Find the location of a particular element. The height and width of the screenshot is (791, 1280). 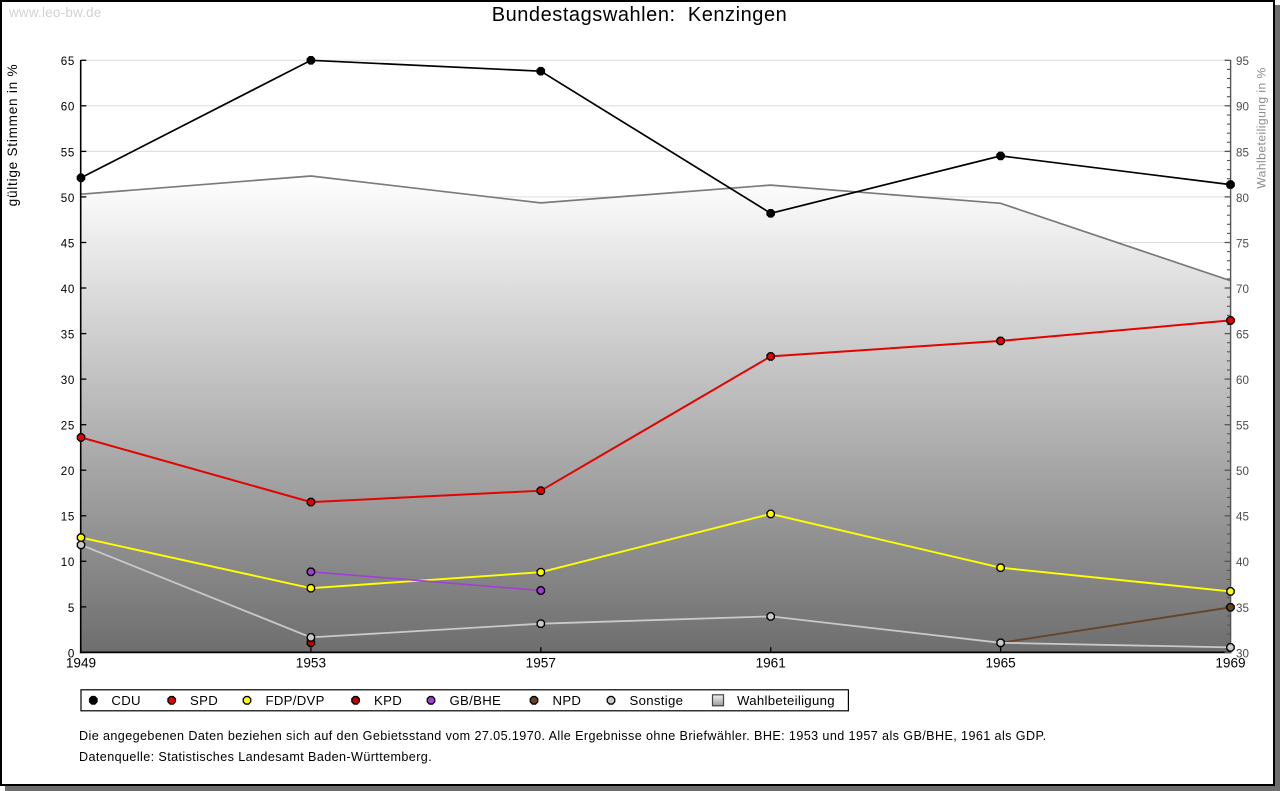

svg-text: 1949 is located at coordinates (81, 663).